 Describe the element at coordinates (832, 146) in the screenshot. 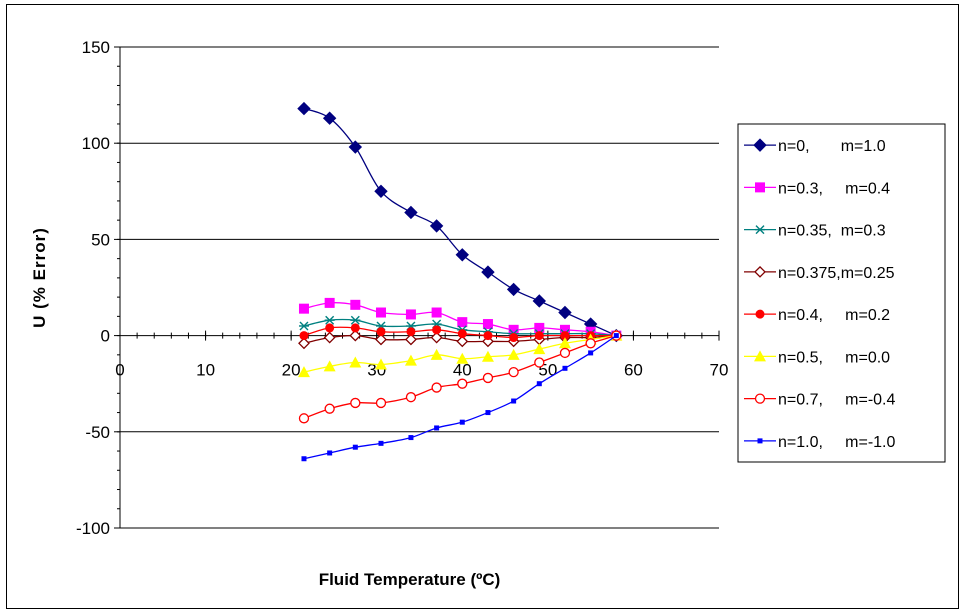

I see `legend-label: n=0, m=1.0` at that location.